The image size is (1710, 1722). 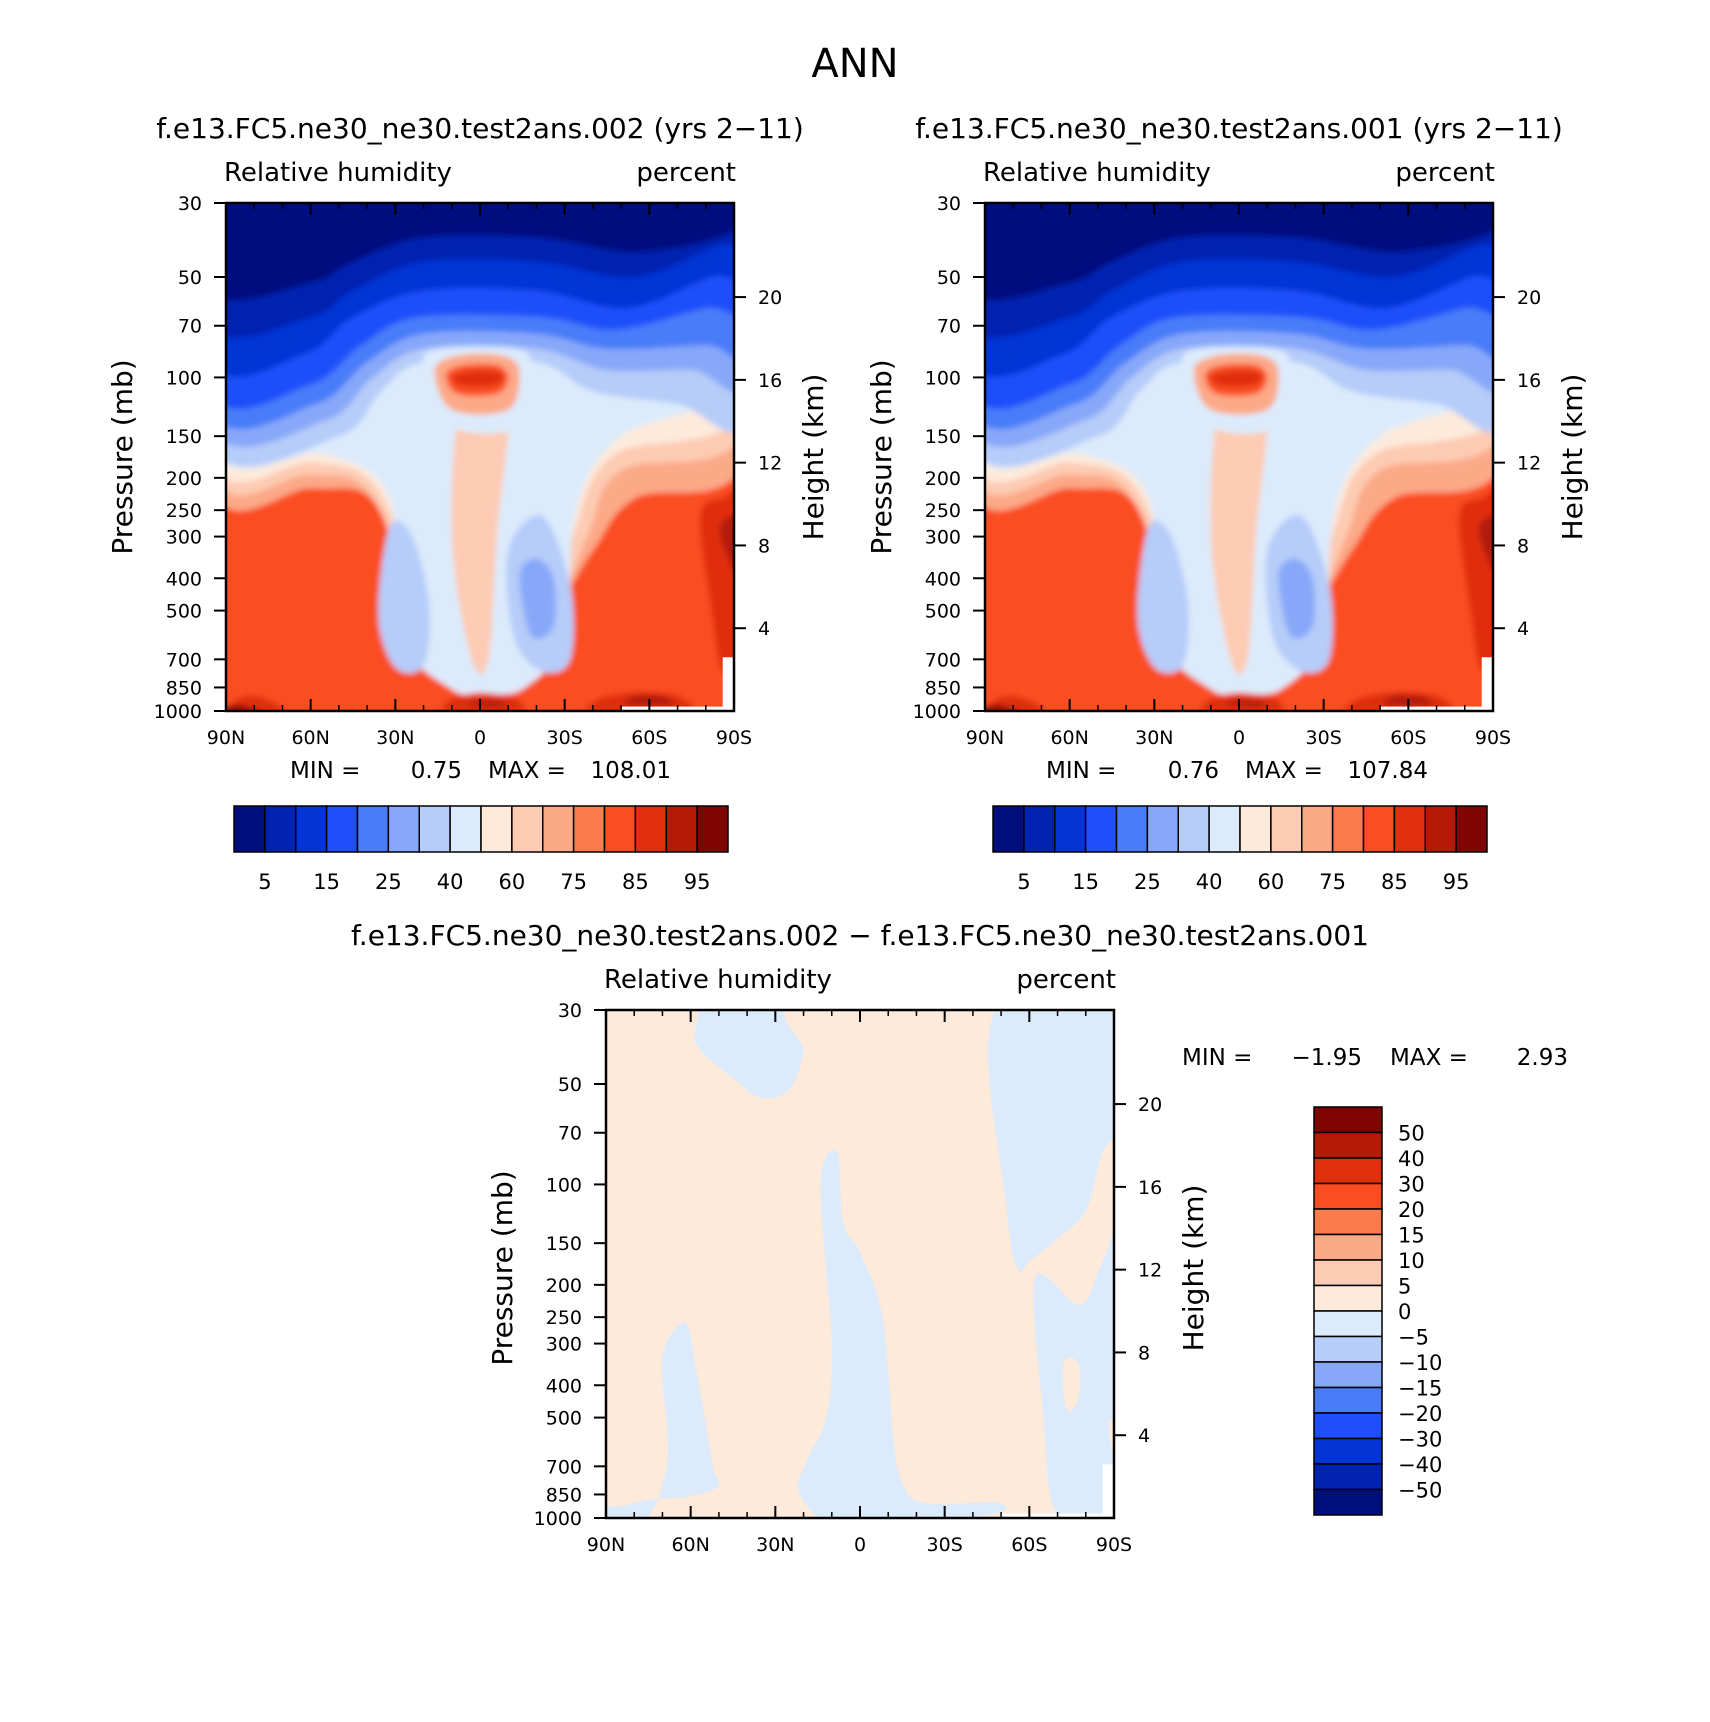 I want to click on colorbar-label: 95, so click(x=1456, y=882).